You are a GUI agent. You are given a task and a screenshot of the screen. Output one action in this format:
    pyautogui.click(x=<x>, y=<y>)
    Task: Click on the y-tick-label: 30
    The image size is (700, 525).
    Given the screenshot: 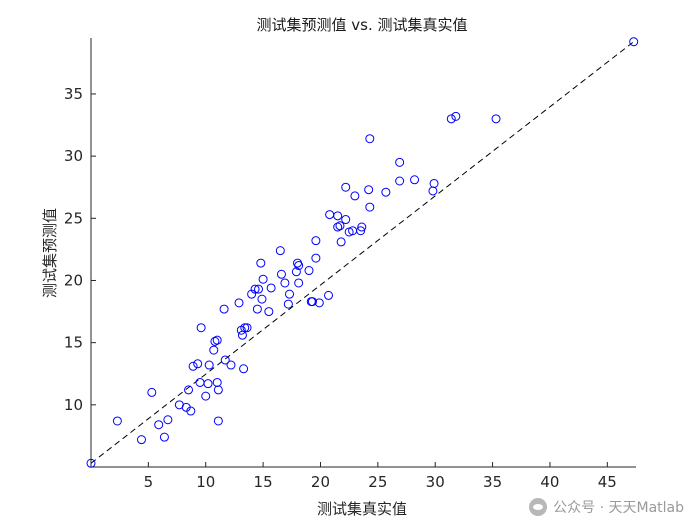 What is the action you would take?
    pyautogui.click(x=73, y=156)
    